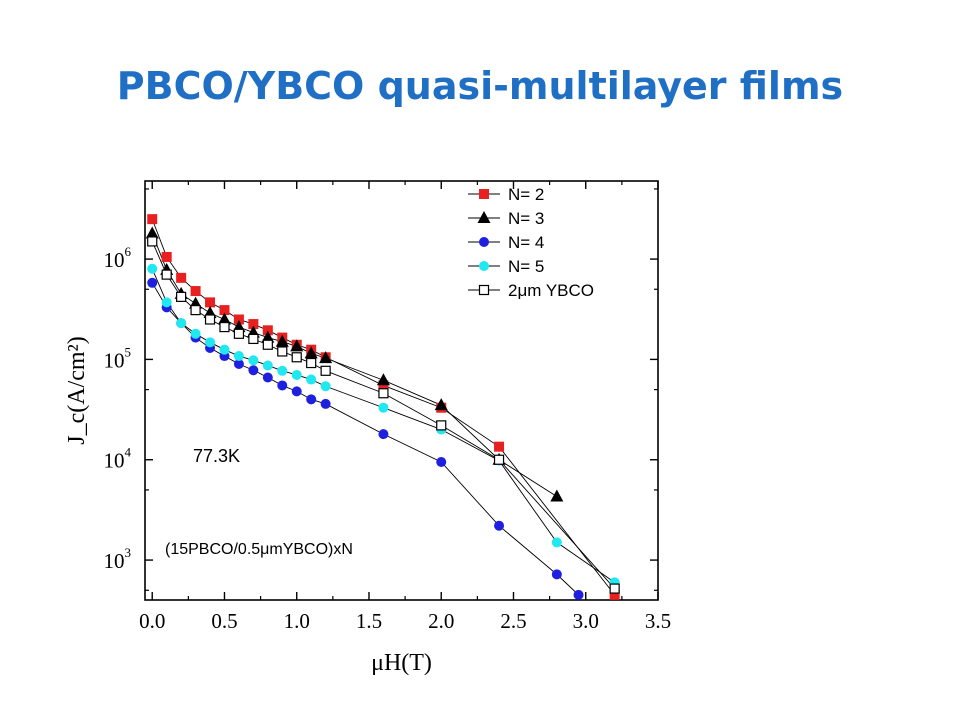  I want to click on legend-label: N= 3, so click(526, 218).